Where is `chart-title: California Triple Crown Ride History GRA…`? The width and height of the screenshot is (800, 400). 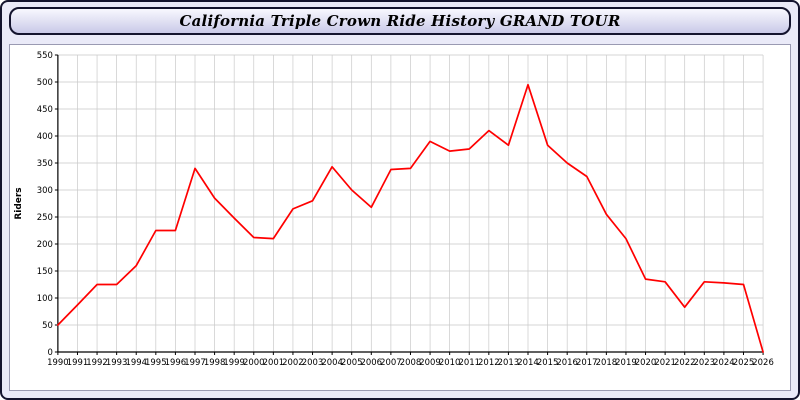 chart-title: California Triple Crown Ride History GRA… is located at coordinates (400, 21).